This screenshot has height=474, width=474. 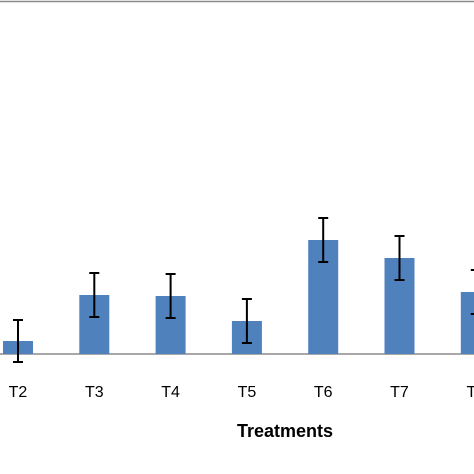 I want to click on x-tick-label: T2, so click(x=18, y=392).